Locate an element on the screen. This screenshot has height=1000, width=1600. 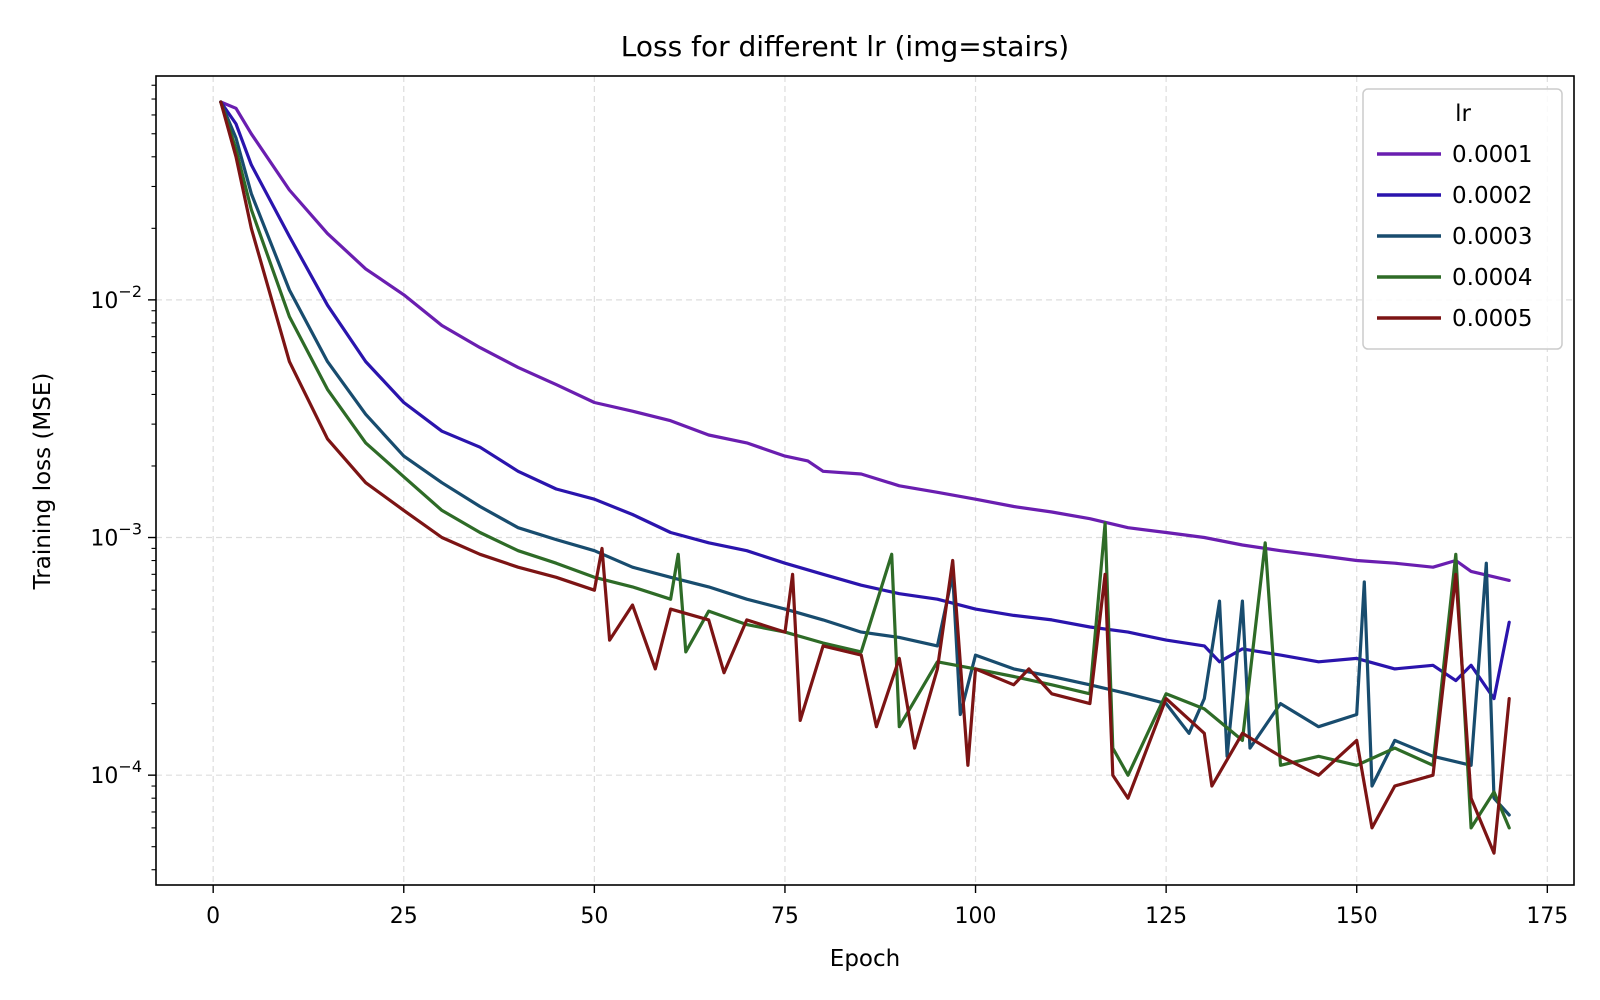
y-tick-label: 10⁻² is located at coordinates (116, 298).